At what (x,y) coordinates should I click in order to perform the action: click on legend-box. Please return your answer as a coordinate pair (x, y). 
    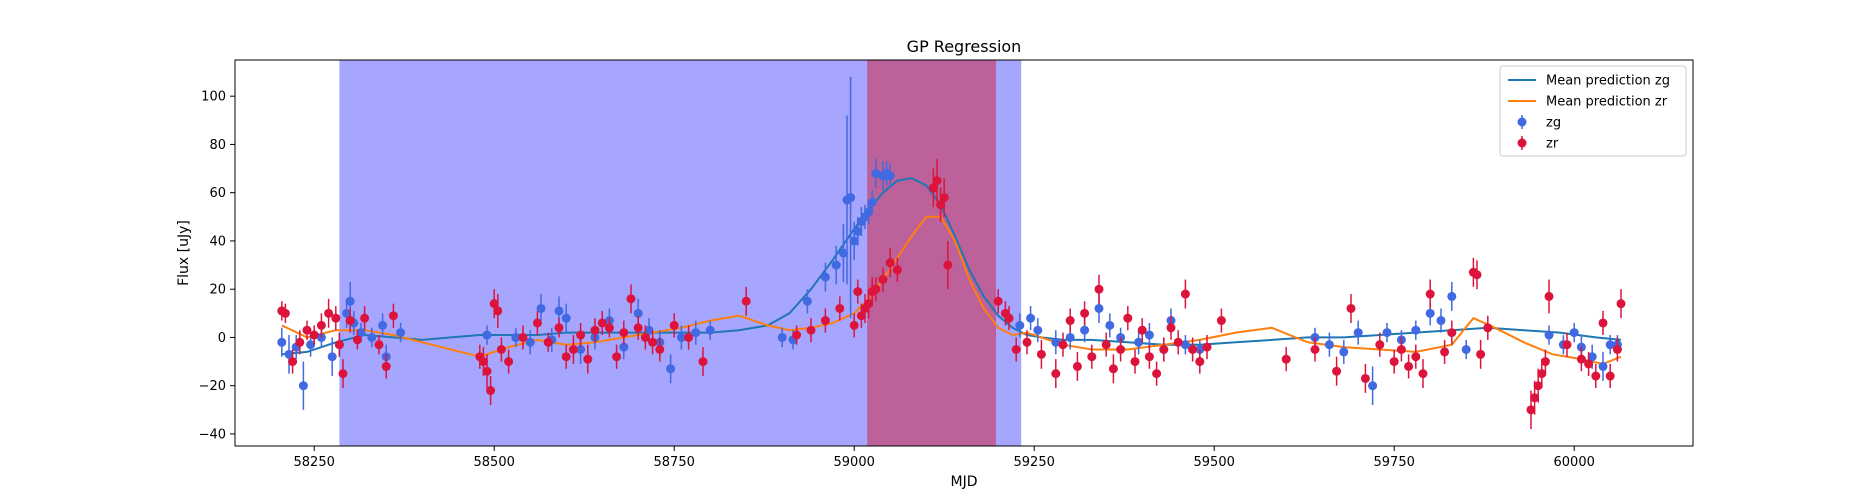
    Looking at the image, I should click on (1593, 111).